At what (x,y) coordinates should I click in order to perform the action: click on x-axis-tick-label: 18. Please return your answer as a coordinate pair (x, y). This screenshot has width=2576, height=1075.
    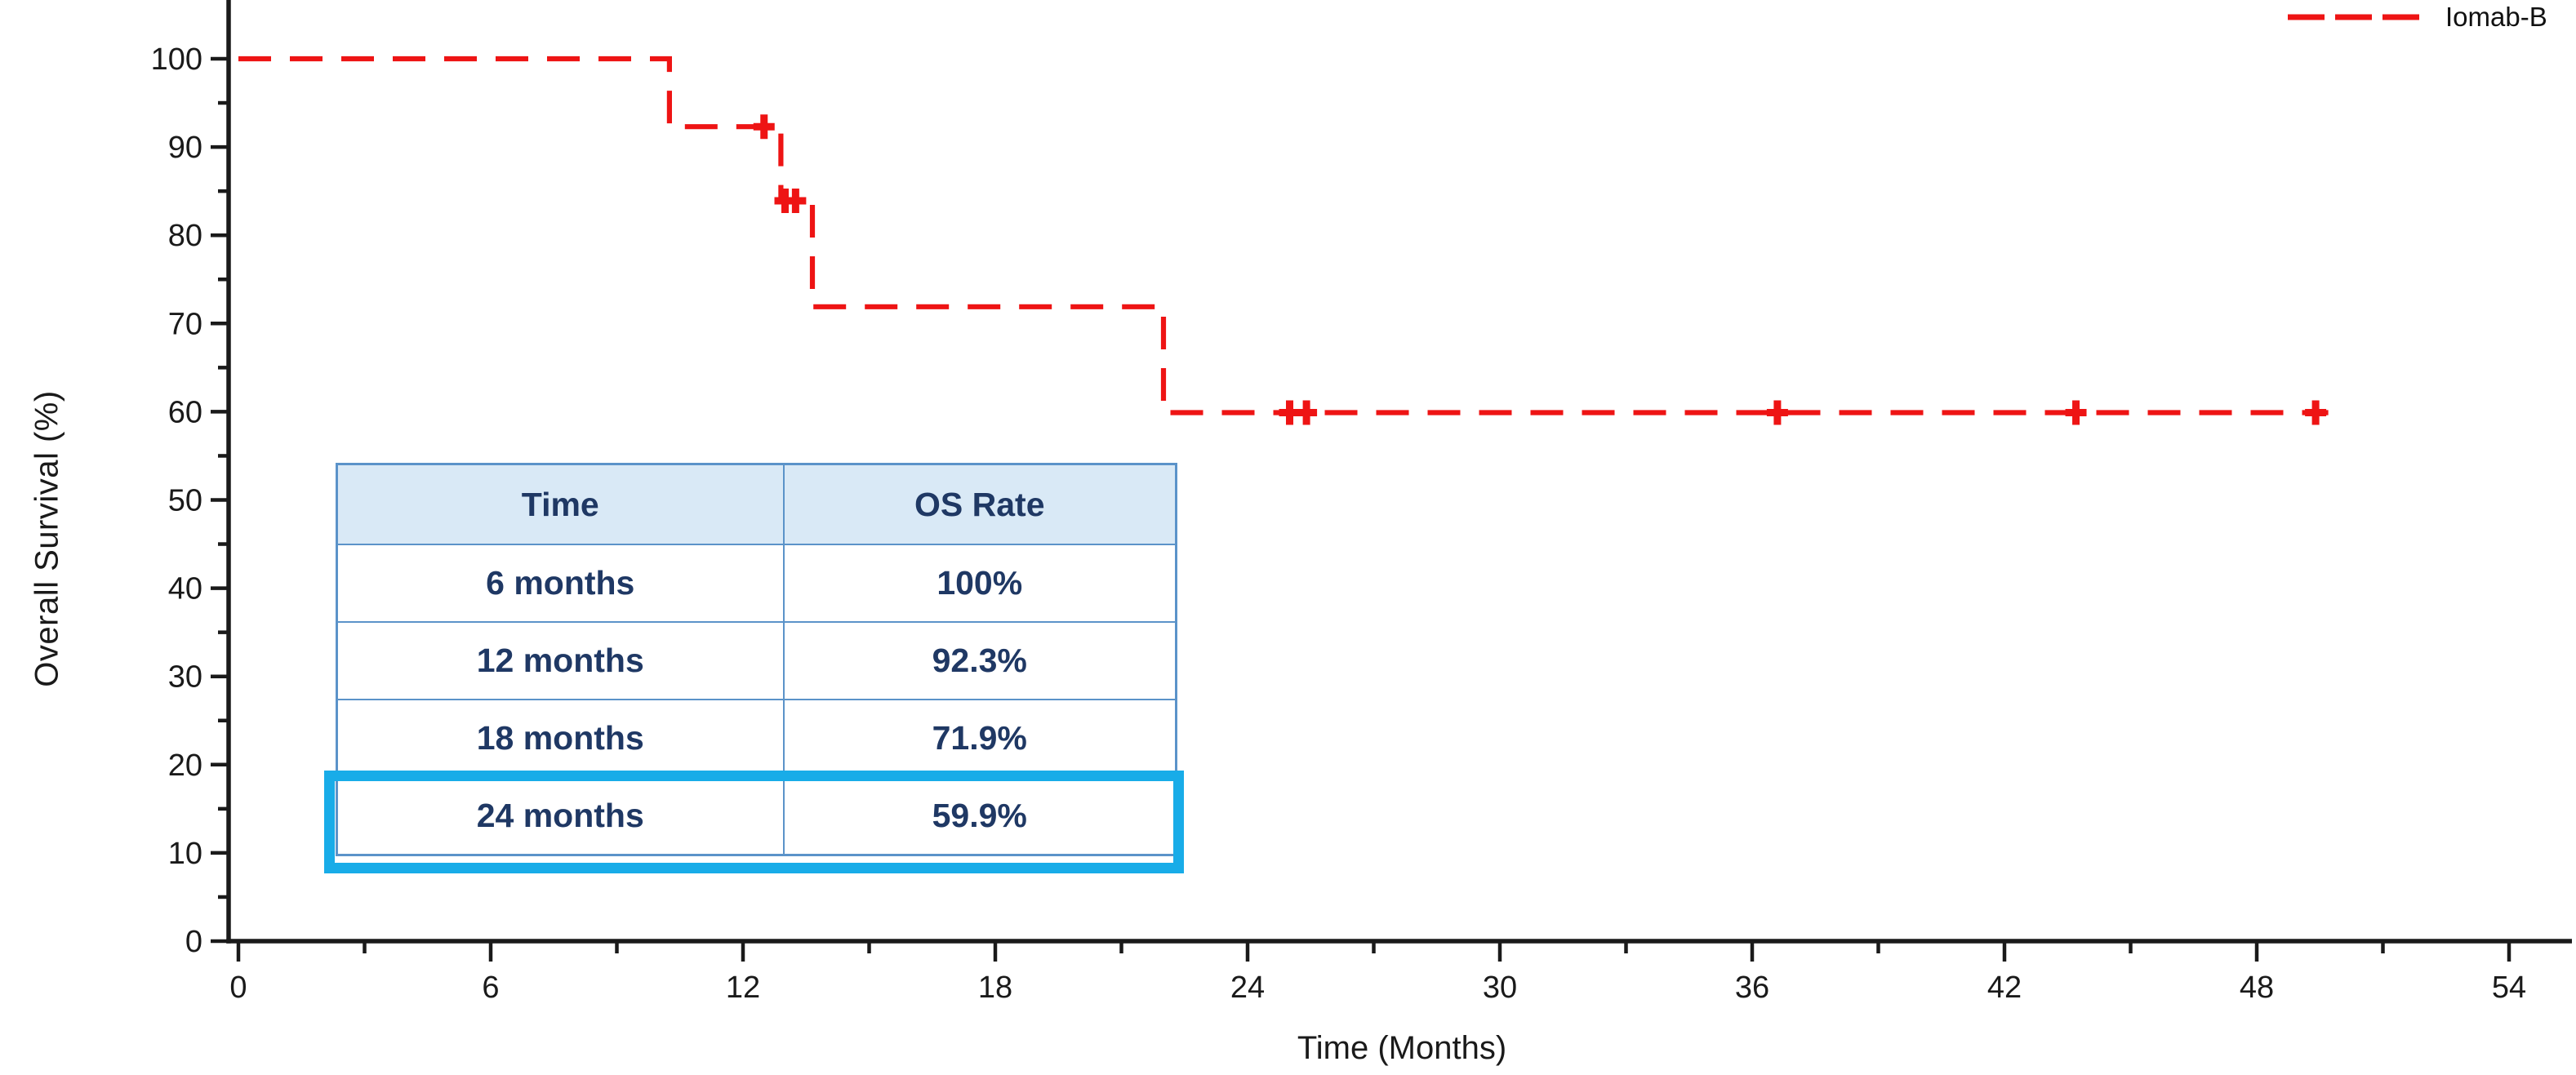
    Looking at the image, I should click on (995, 988).